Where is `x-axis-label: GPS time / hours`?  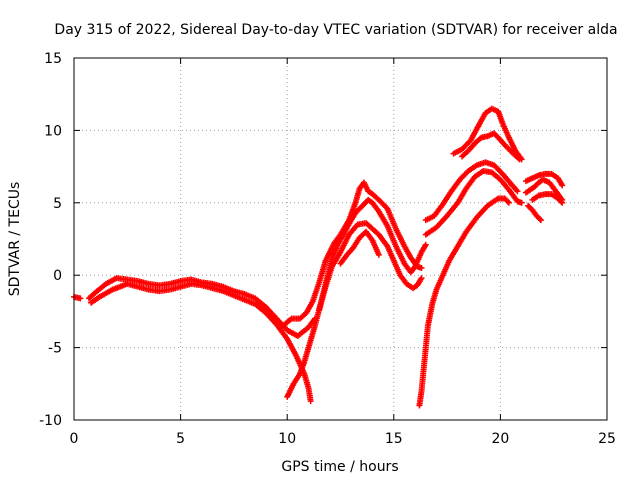 x-axis-label: GPS time / hours is located at coordinates (339, 467).